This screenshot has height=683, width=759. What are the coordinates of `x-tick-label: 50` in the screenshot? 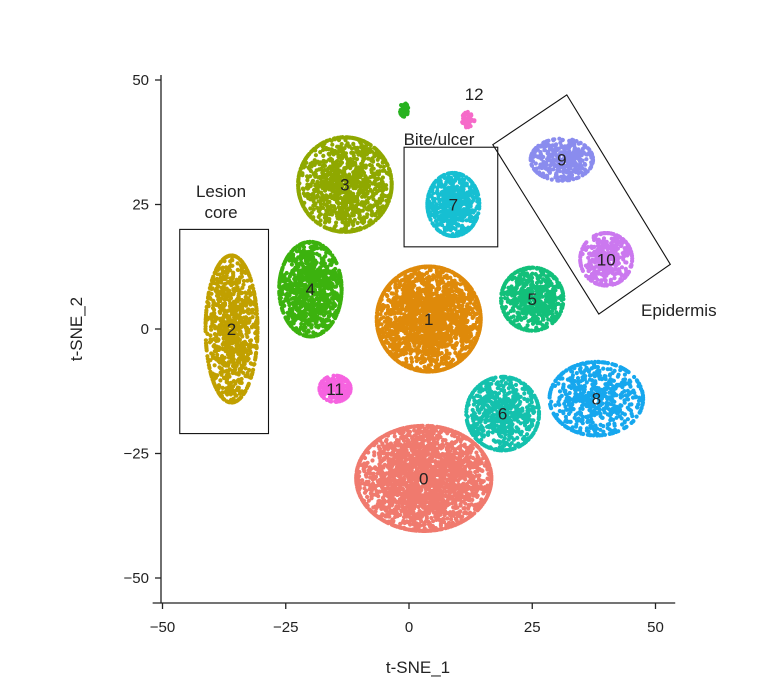 It's located at (655, 627).